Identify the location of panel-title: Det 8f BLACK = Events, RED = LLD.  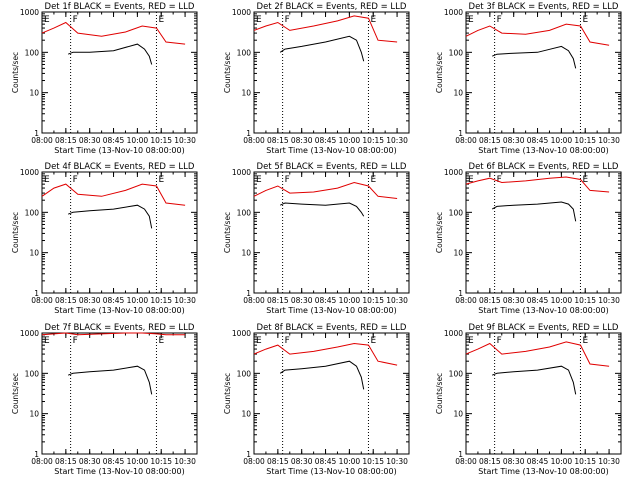
(332, 328).